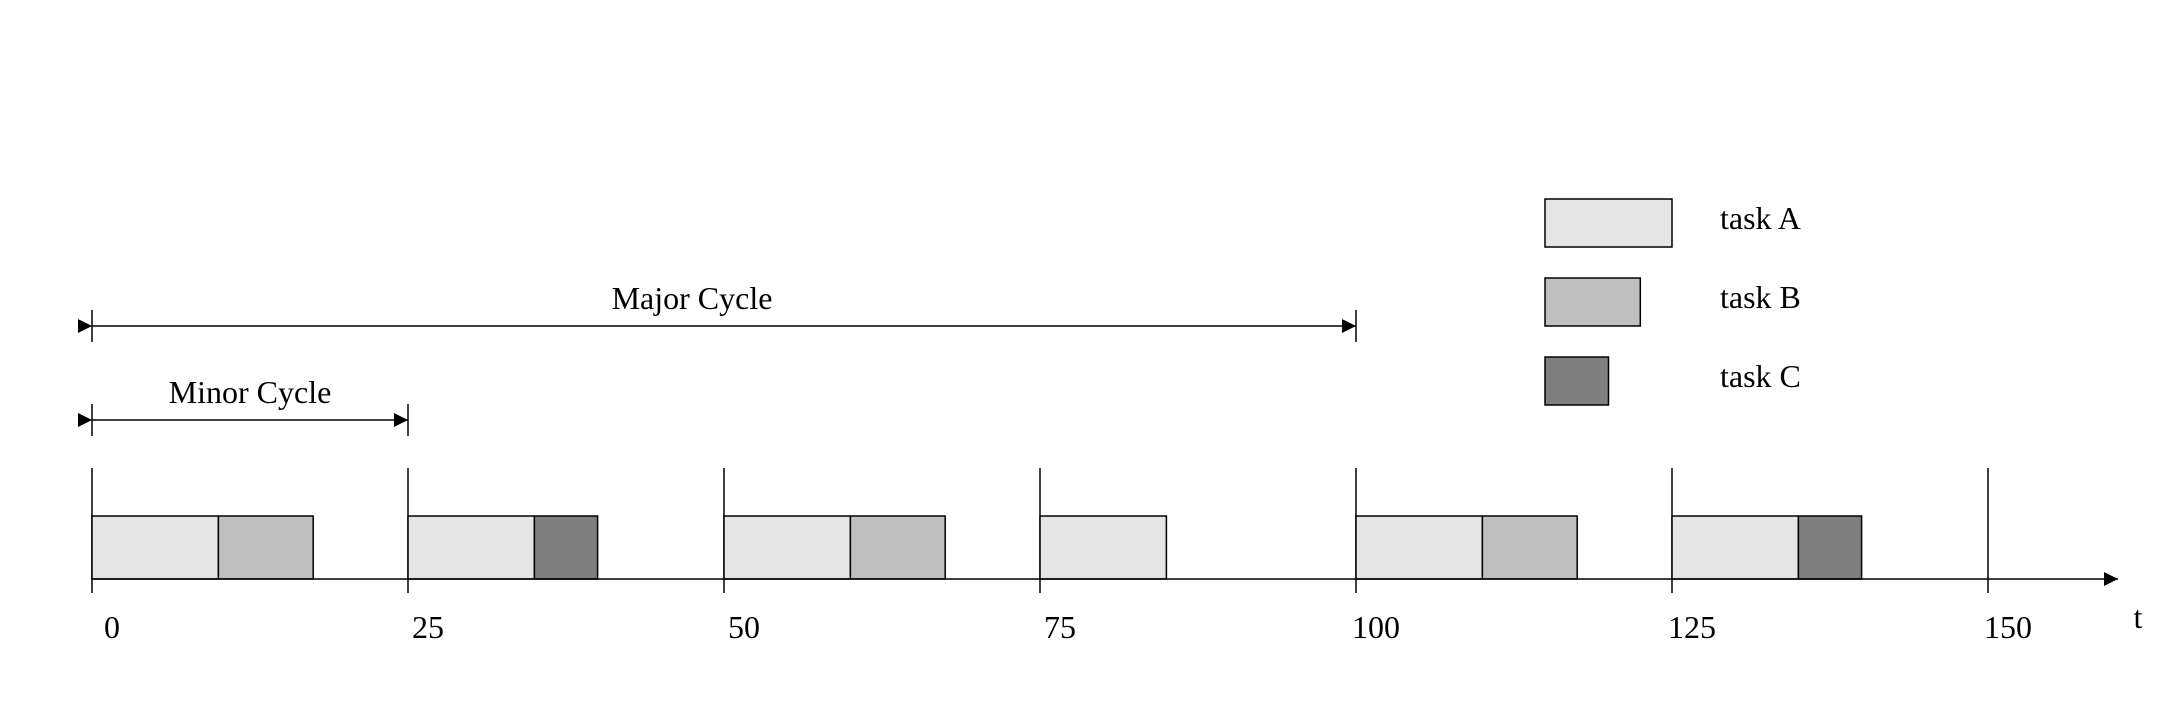  I want to click on legend-item-task-c: task C, so click(1672, 381).